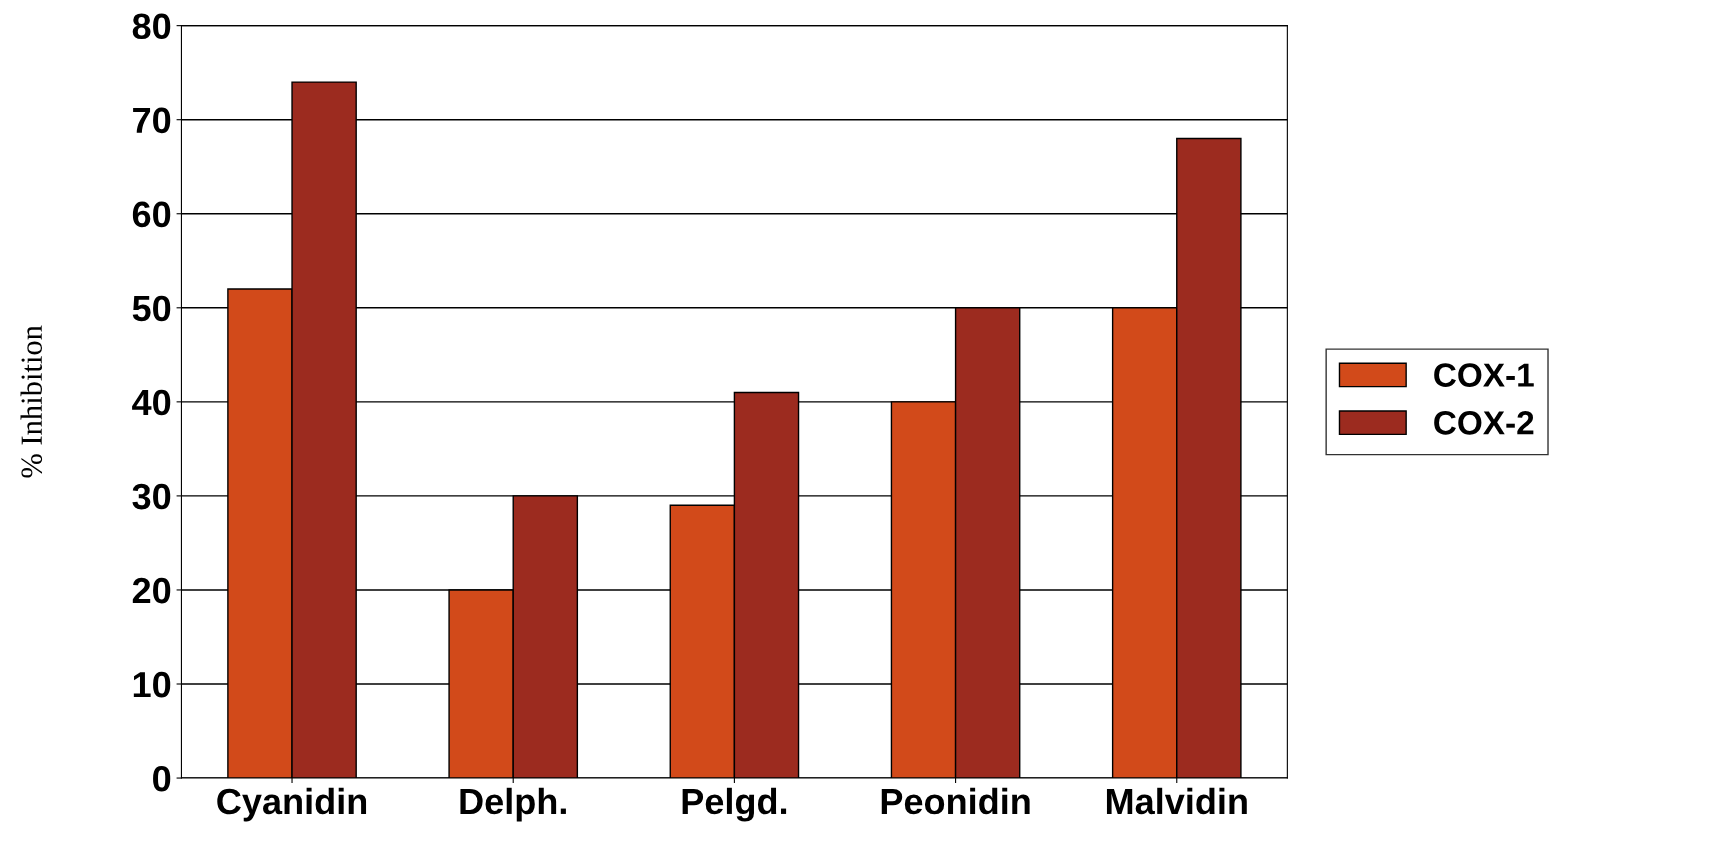 This screenshot has width=1728, height=855. I want to click on y-tick-label: 50, so click(151, 308).